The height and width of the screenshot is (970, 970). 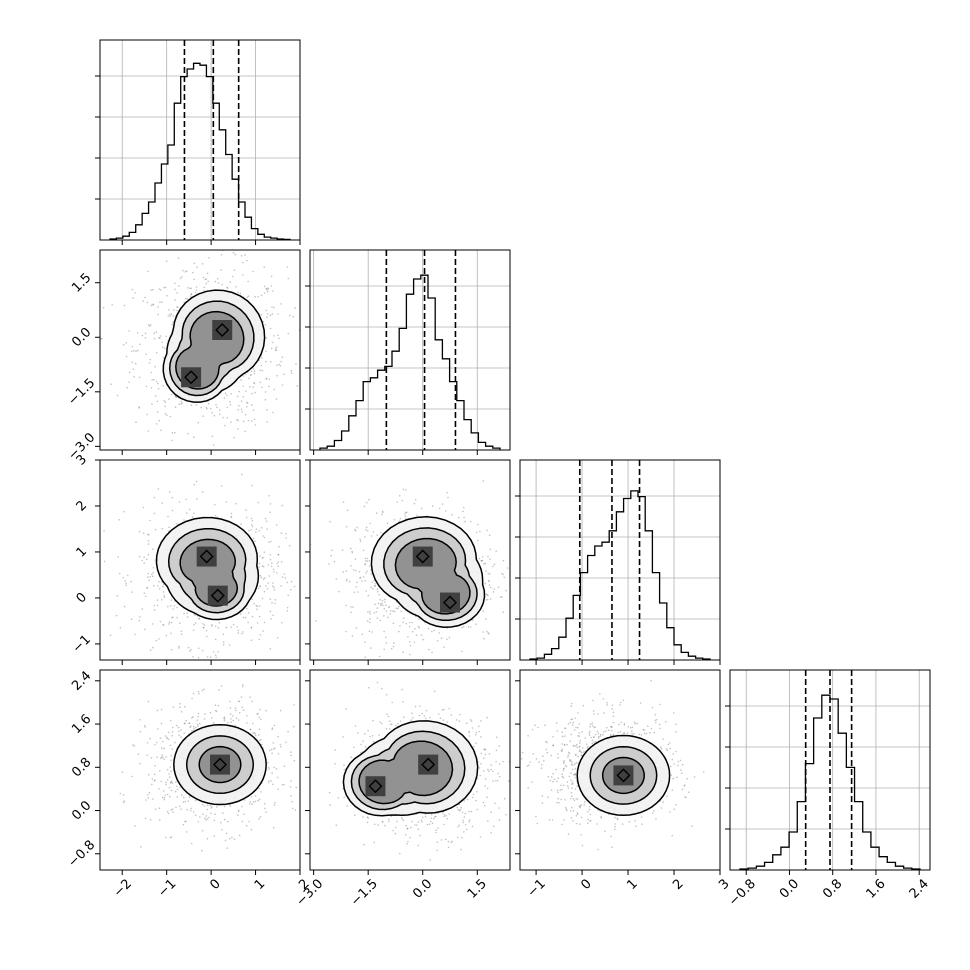 I want to click on density-peak, so click(x=217, y=595).